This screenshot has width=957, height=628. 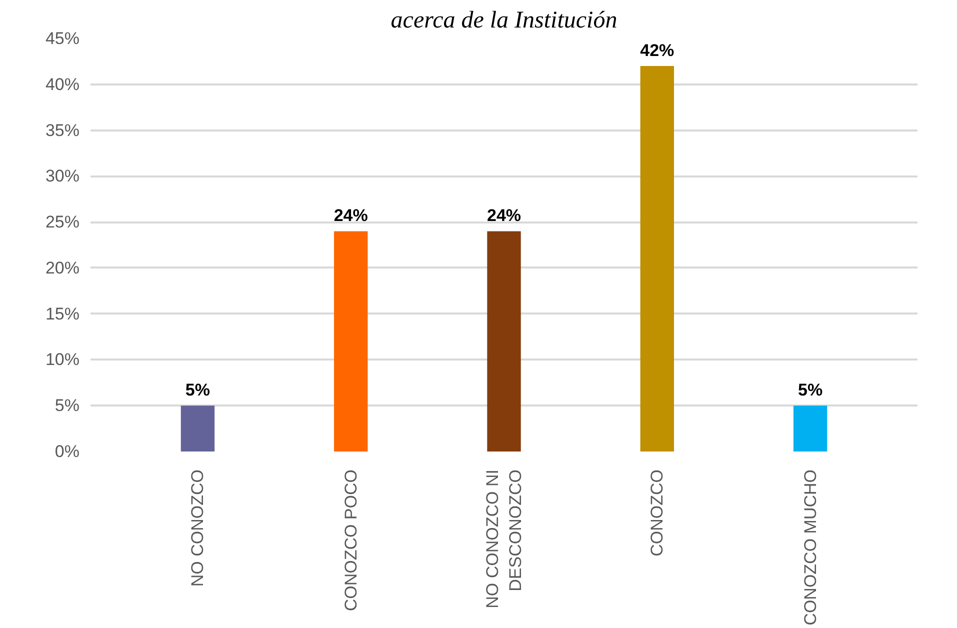 What do you see at coordinates (504, 21) in the screenshot?
I see `chart-title: acerca de la Institución` at bounding box center [504, 21].